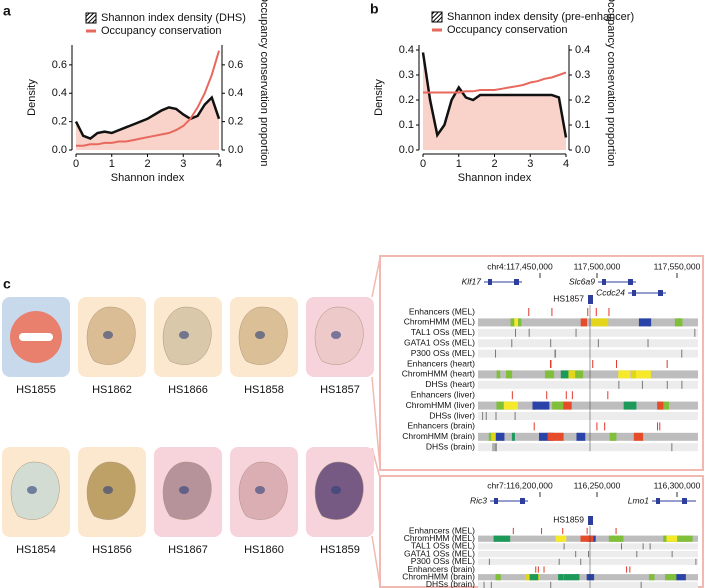 The image size is (704, 588). I want to click on coordinate-label: chr7:116,200,000, so click(520, 485).